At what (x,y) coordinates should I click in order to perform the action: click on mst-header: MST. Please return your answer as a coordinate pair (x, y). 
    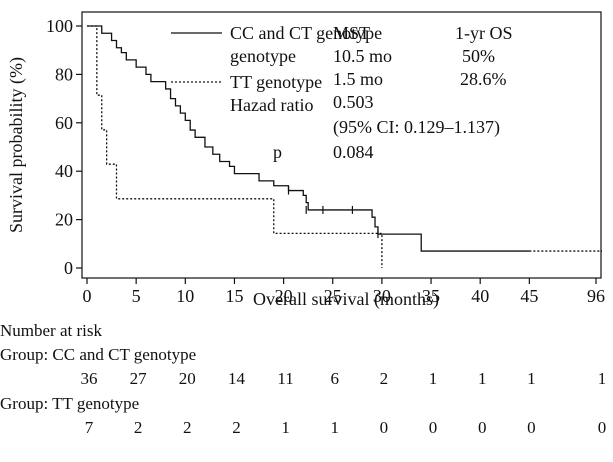
    Looking at the image, I should click on (351, 33).